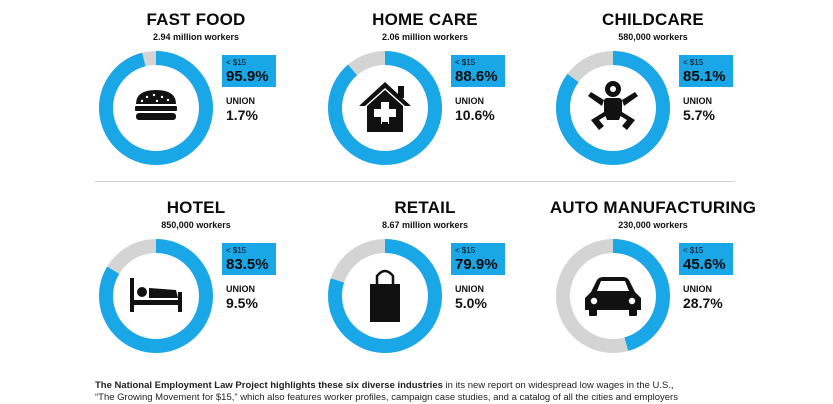 The image size is (833, 404). I want to click on below-15-badge: < $15 83.5%, so click(249, 259).